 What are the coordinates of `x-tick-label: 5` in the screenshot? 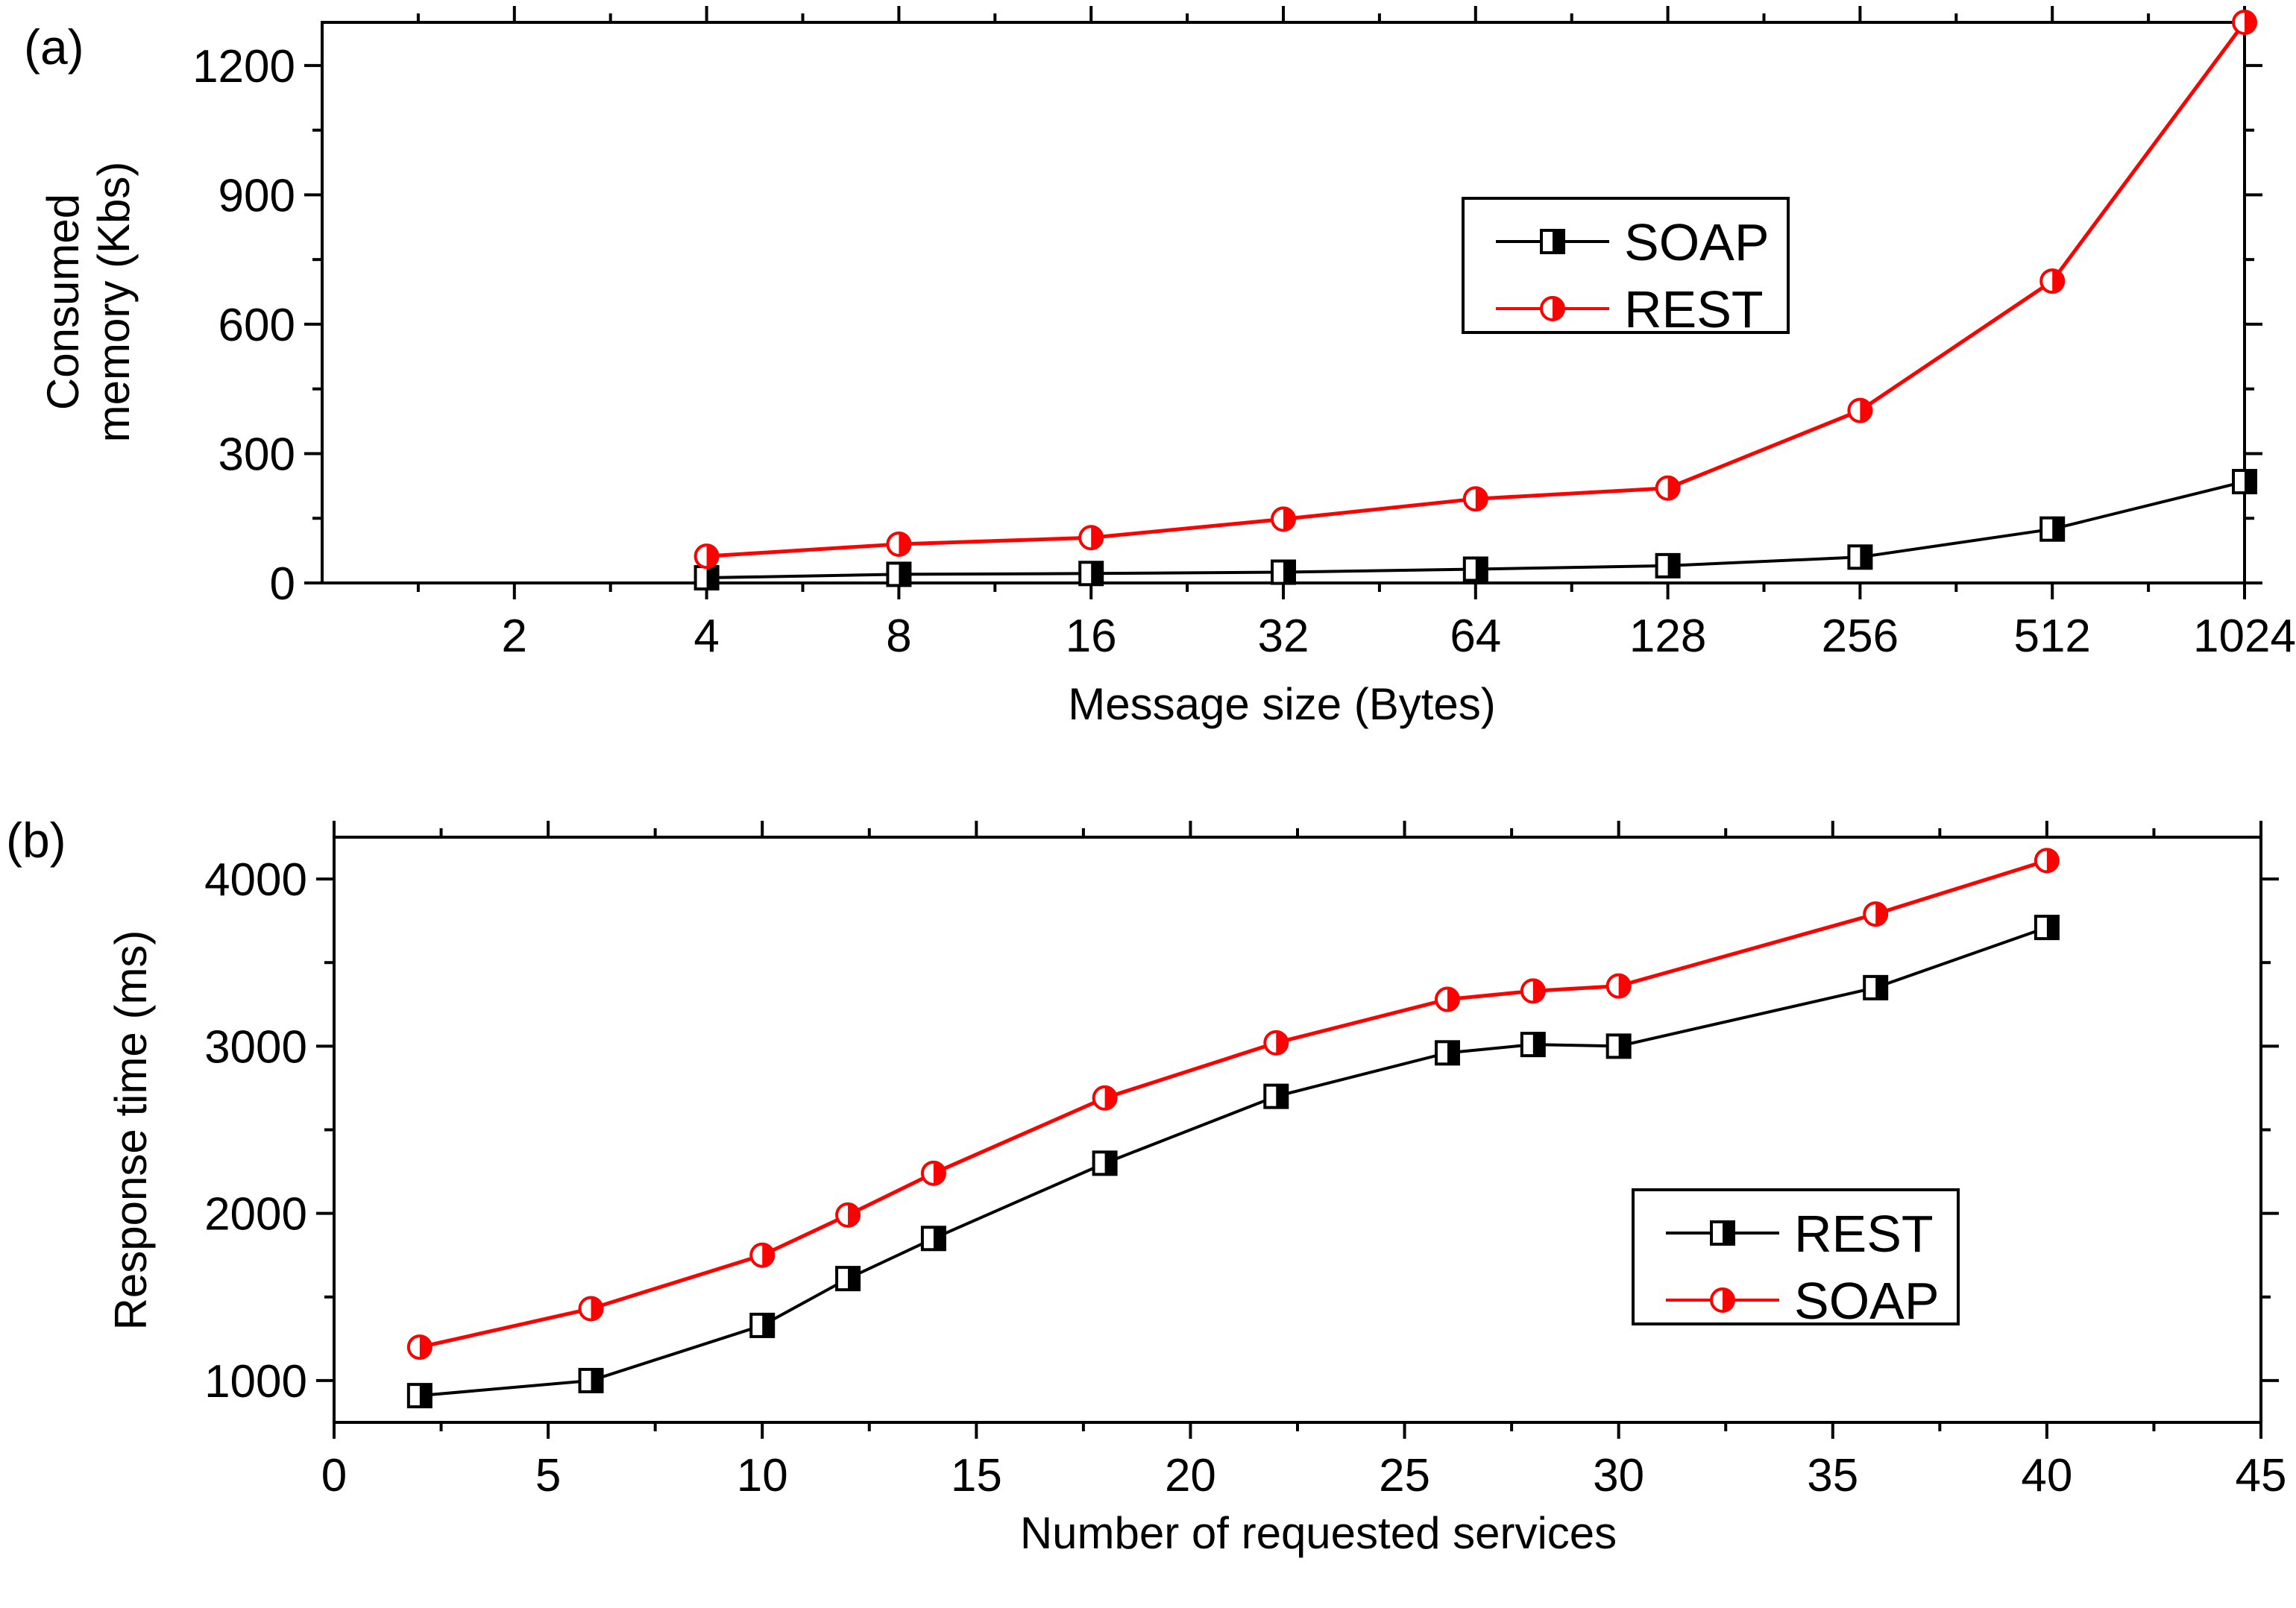 It's located at (548, 1475).